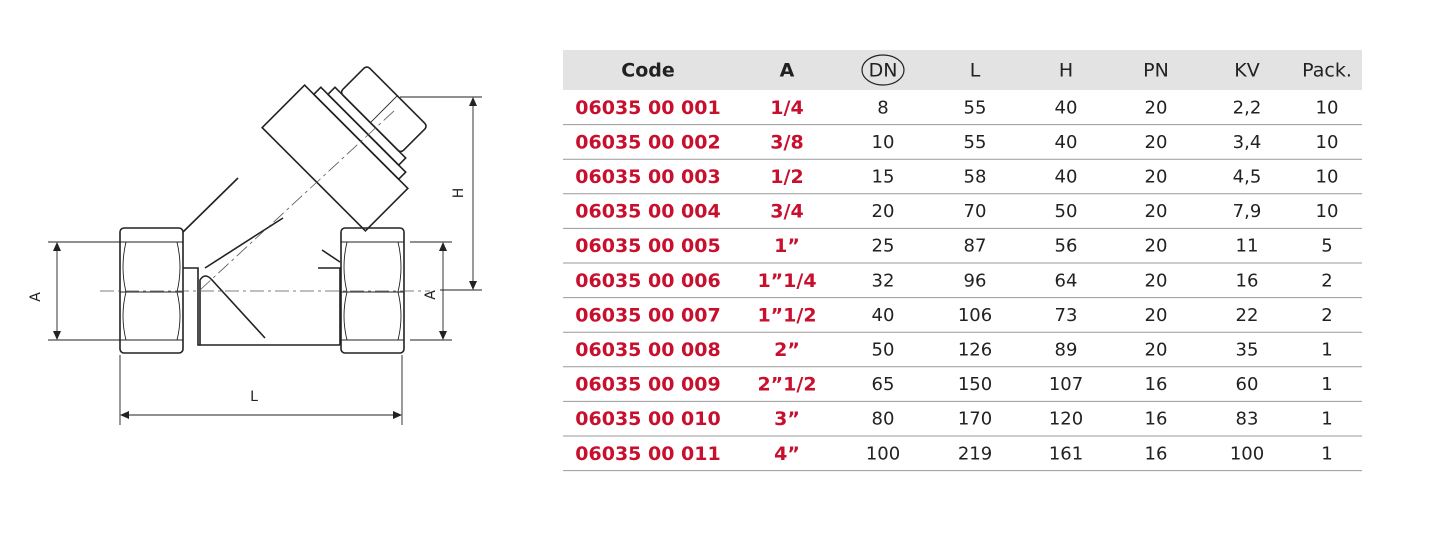  What do you see at coordinates (647, 142) in the screenshot?
I see `product-code: 06035 00 002` at bounding box center [647, 142].